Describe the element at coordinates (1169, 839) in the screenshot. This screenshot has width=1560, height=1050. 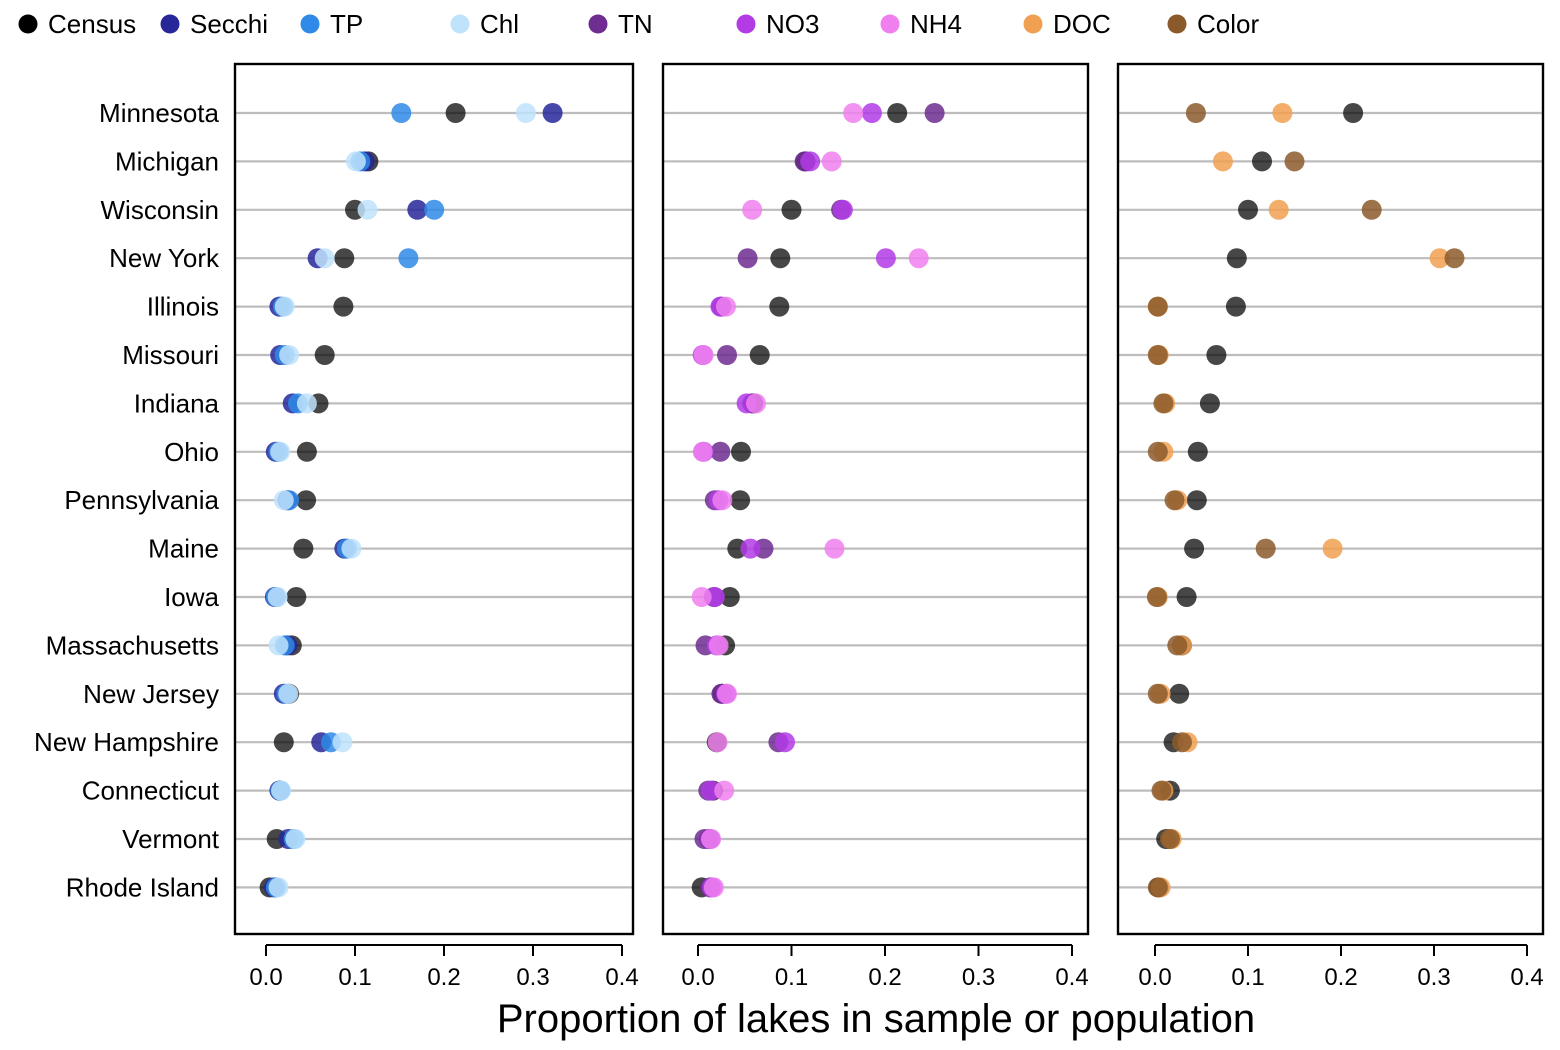
I see `point-color-vermont` at that location.